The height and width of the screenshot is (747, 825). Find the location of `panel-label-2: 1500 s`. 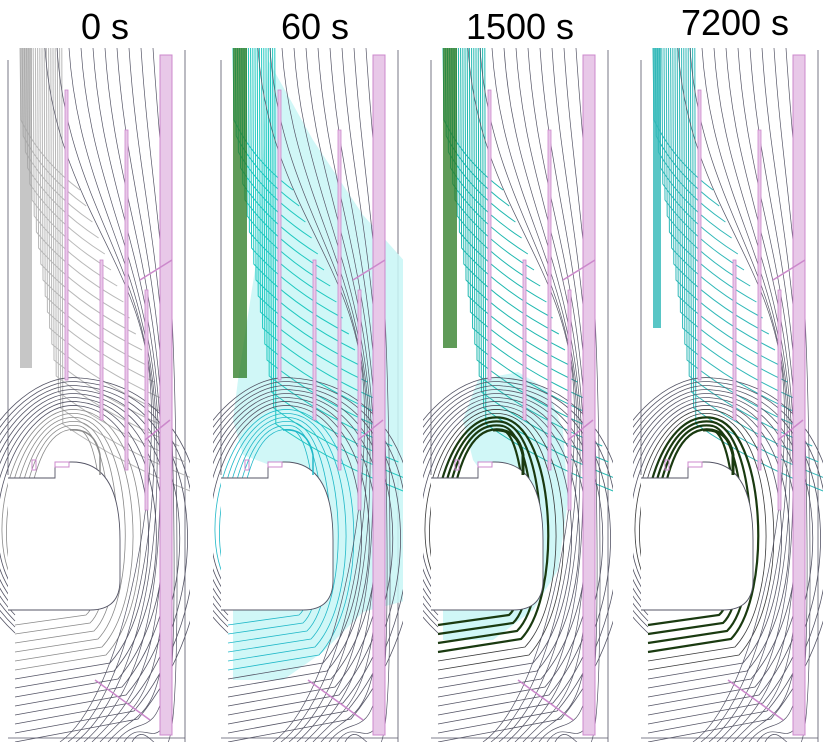

panel-label-2: 1500 s is located at coordinates (520, 26).